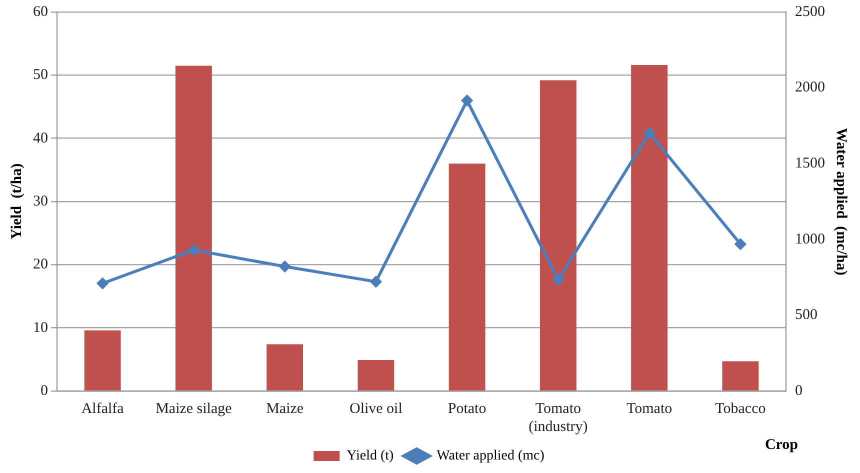  I want to click on y-tick-label: 40, so click(40, 138).